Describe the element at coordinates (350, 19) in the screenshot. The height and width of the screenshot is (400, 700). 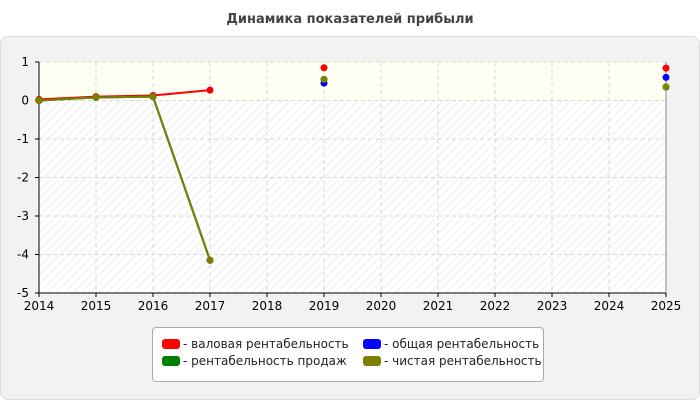
I see `chart-title: Динамика показателей прибыли` at that location.